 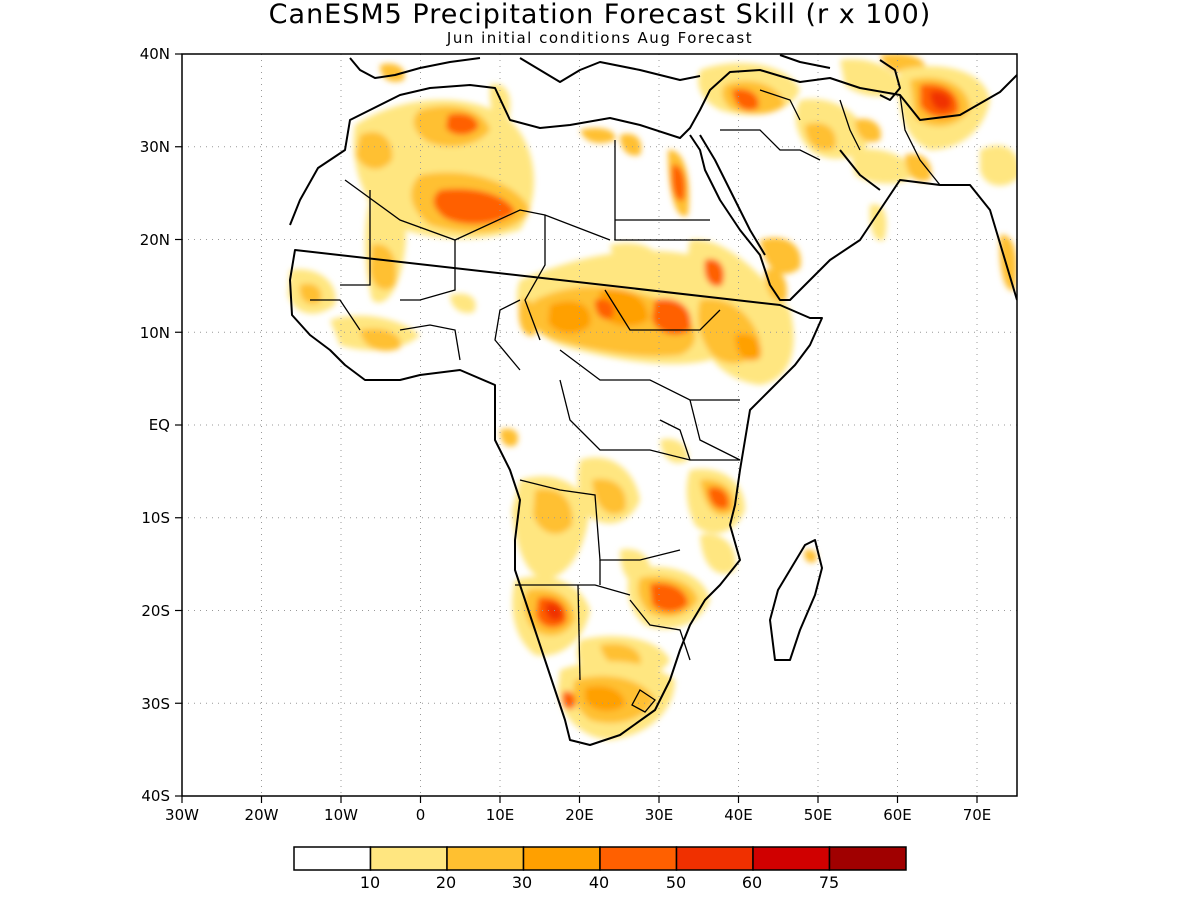 I want to click on y-tick-label: 10S, so click(x=155, y=518).